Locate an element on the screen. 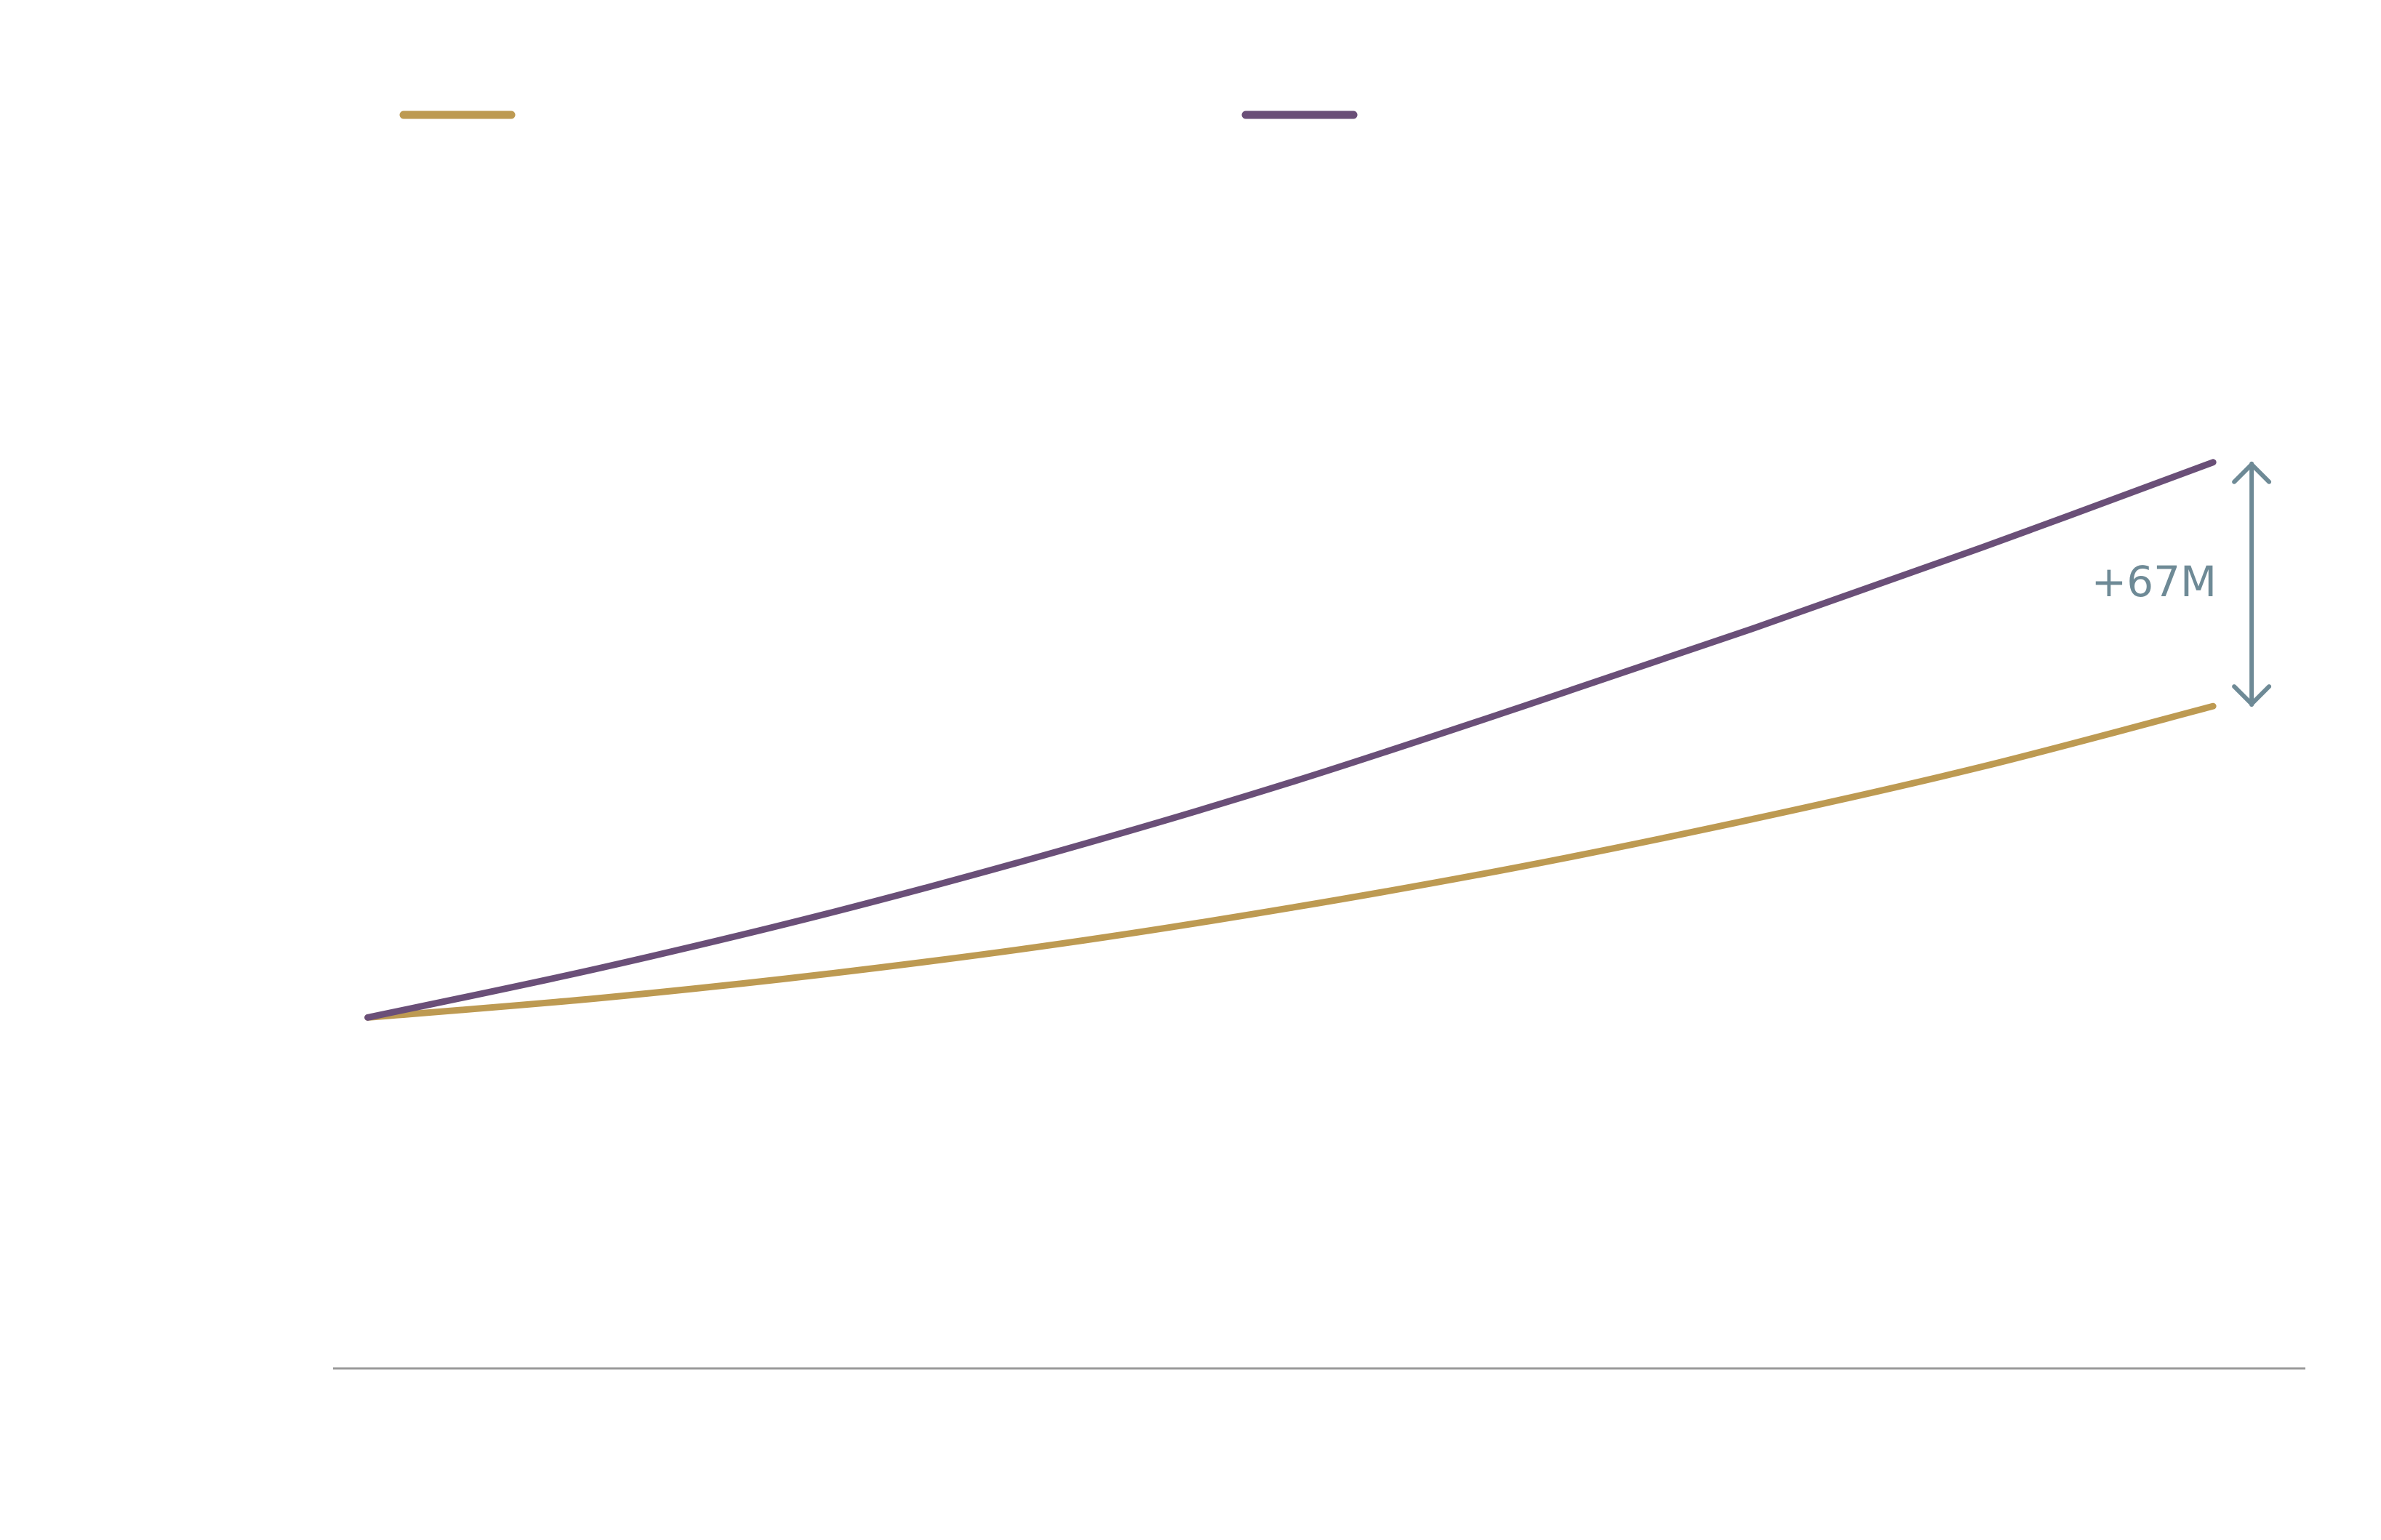 The width and height of the screenshot is (2381, 1540). annotation-layer: +67M is located at coordinates (2182, 584).